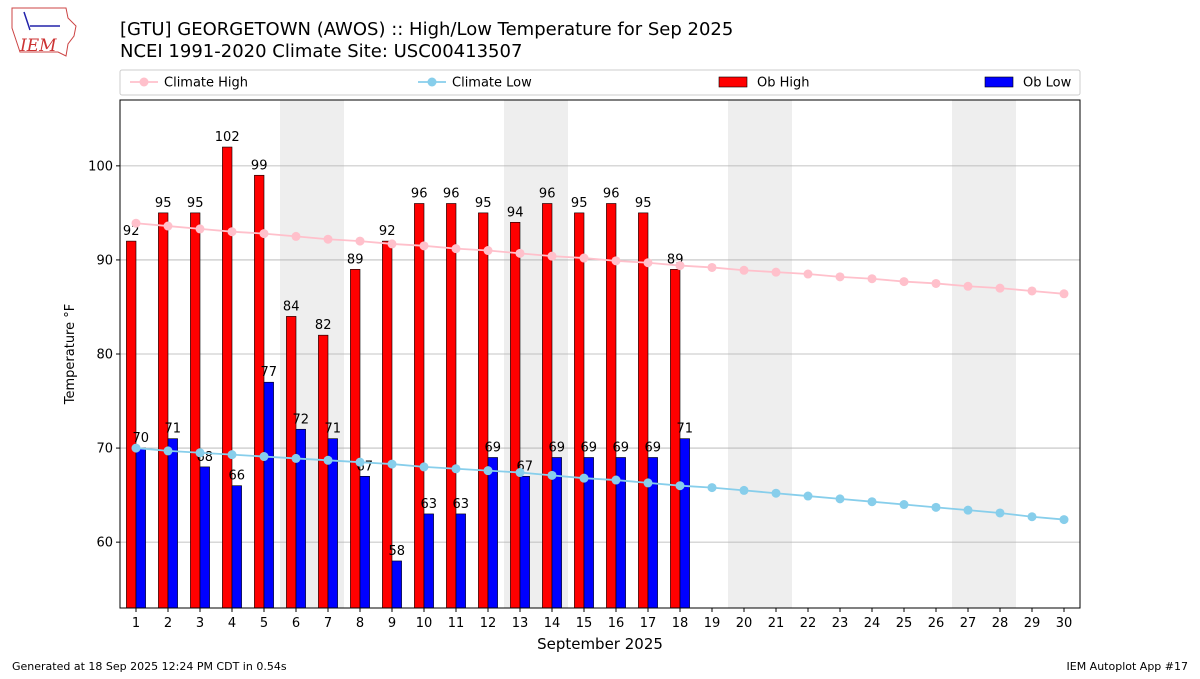  What do you see at coordinates (291, 306) in the screenshot?
I see `value-label: 84` at bounding box center [291, 306].